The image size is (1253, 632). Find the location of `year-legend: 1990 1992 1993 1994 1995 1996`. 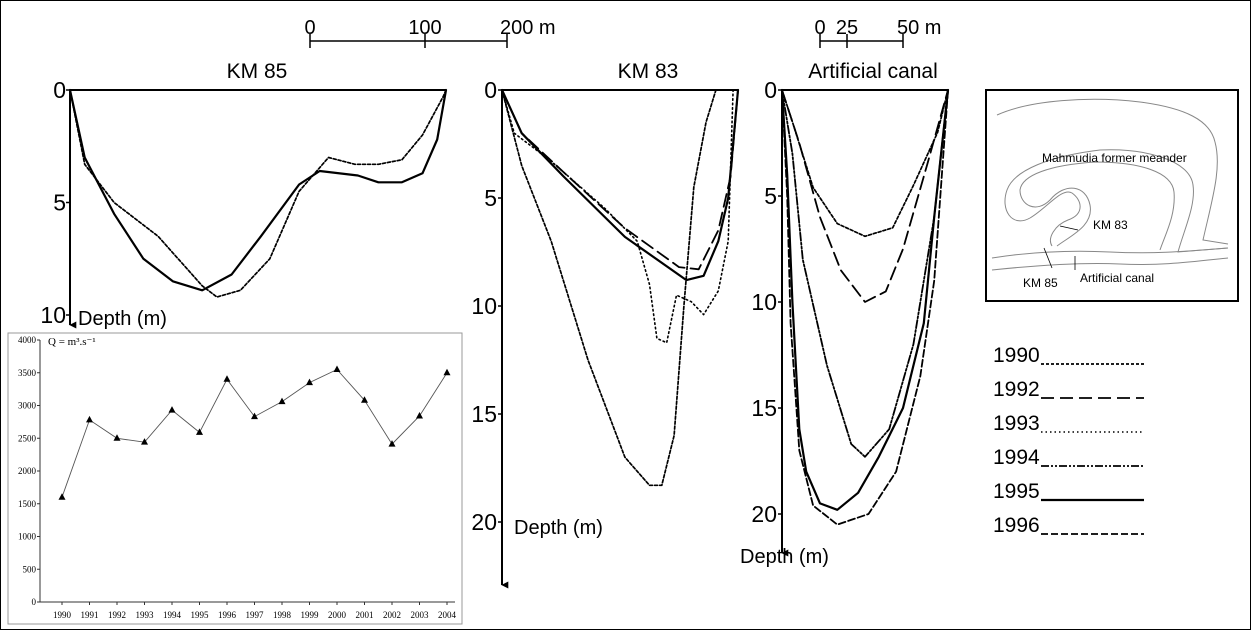

year-legend: 1990 1992 1993 1994 1995 1996 is located at coordinates (1068, 440).